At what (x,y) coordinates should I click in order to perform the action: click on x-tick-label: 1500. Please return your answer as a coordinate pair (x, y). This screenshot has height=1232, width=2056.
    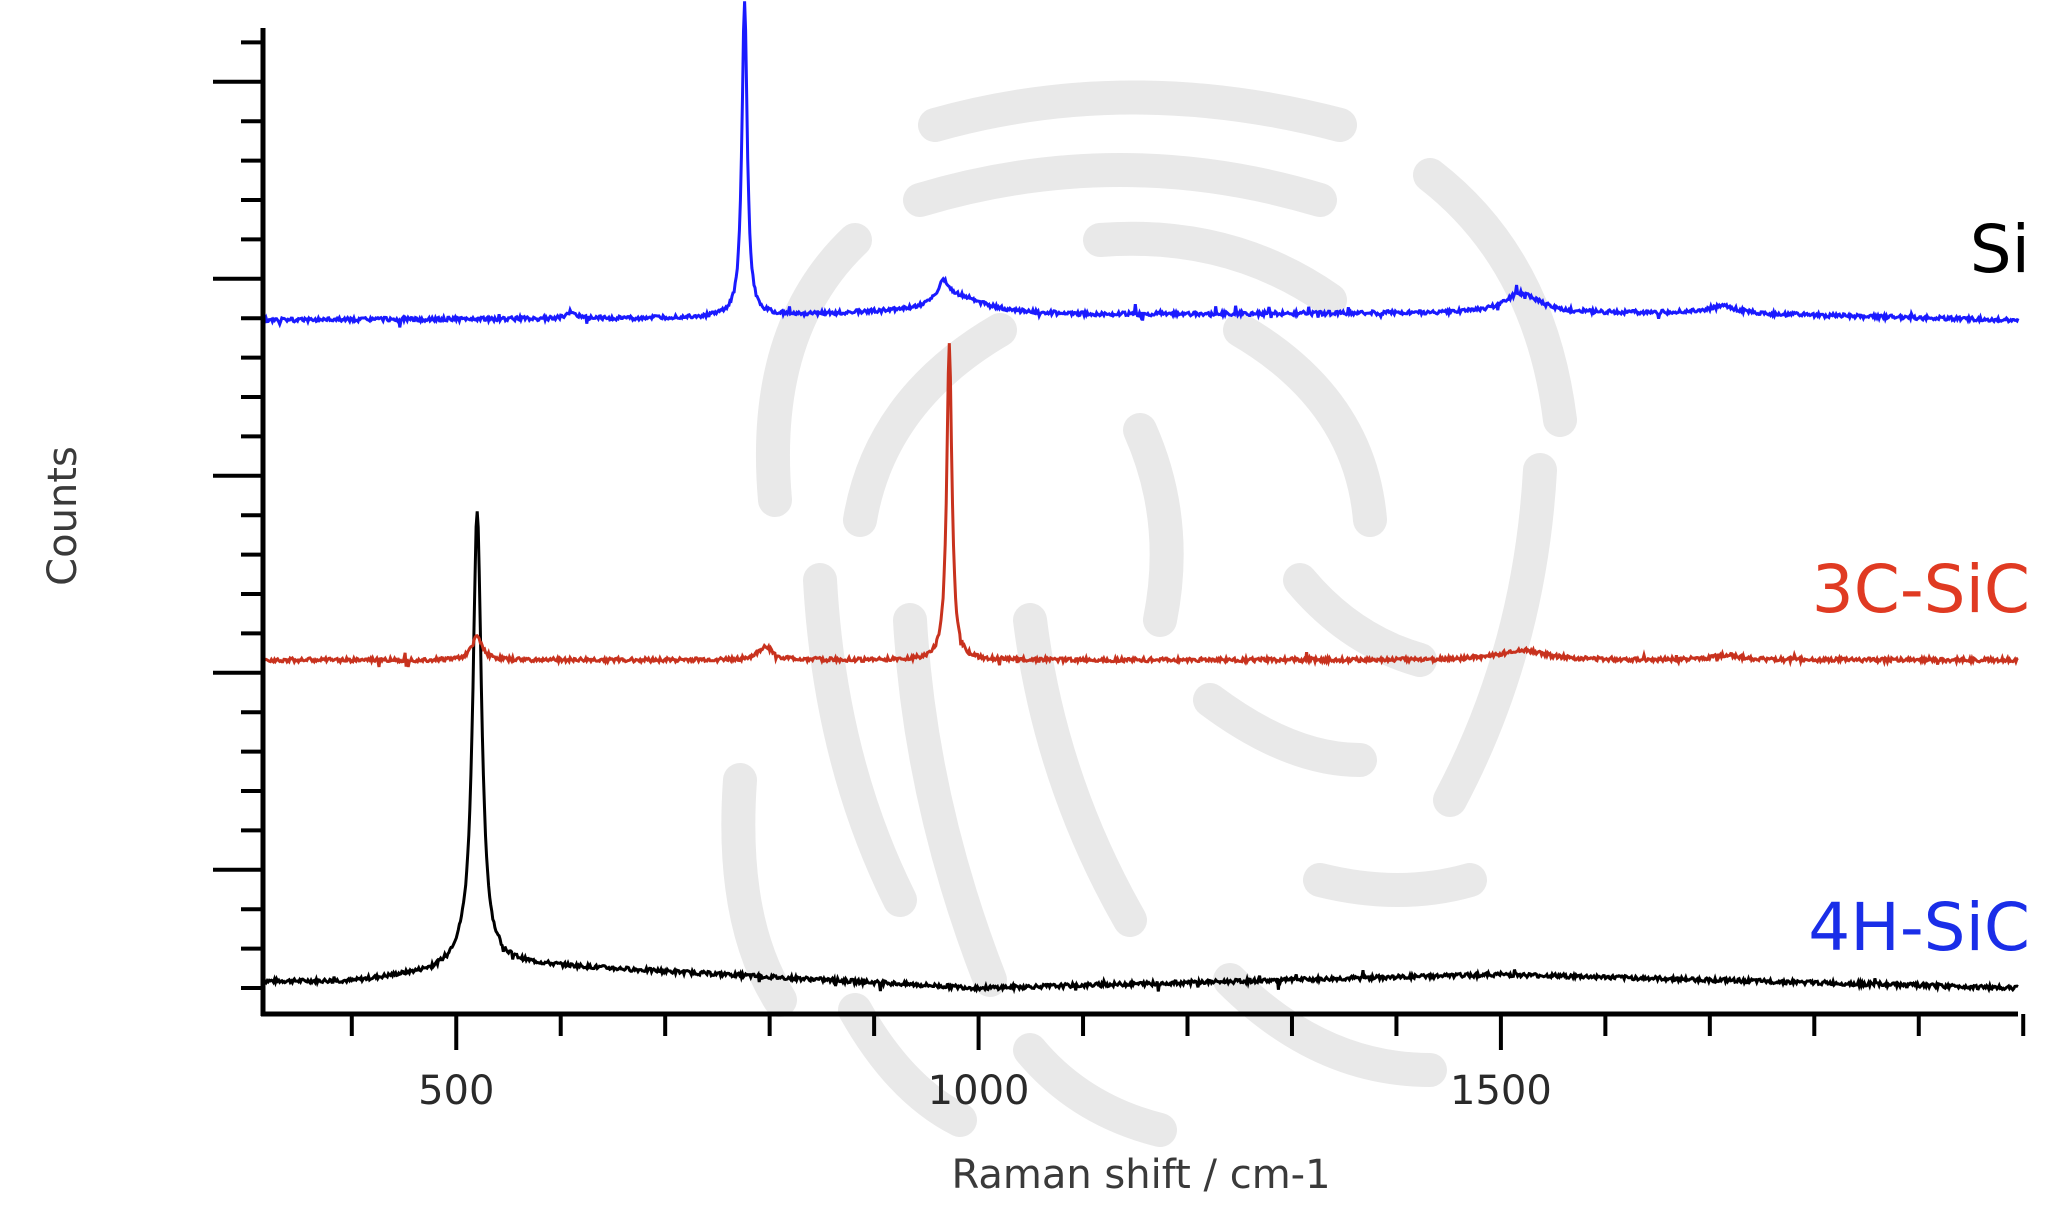
    Looking at the image, I should click on (1501, 1091).